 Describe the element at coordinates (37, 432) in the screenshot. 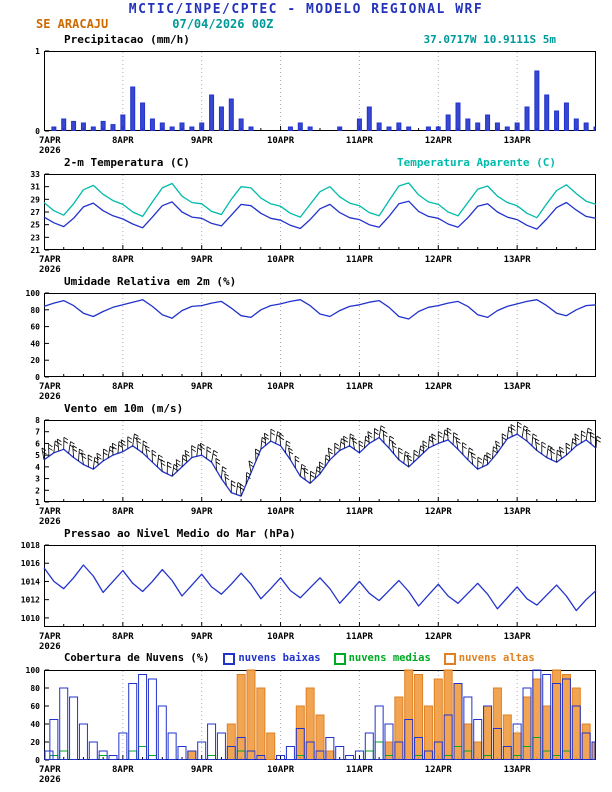

I see `y-tick-label: 7` at that location.